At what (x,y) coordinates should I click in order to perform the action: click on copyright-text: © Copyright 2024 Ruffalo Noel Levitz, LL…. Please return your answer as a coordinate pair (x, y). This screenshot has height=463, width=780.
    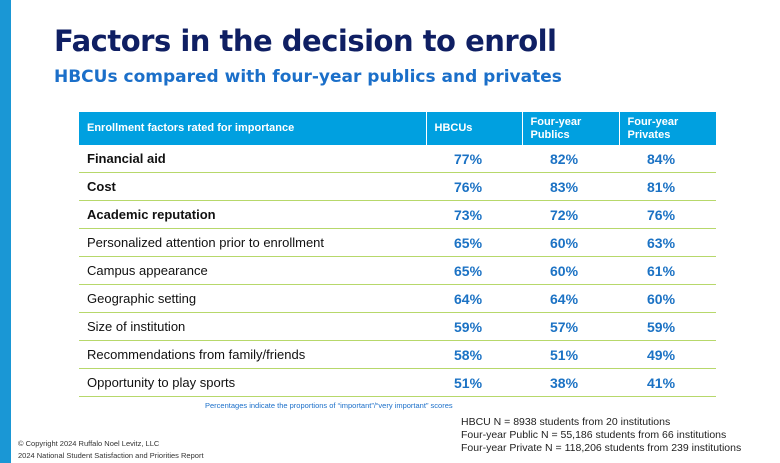
    Looking at the image, I should click on (89, 443).